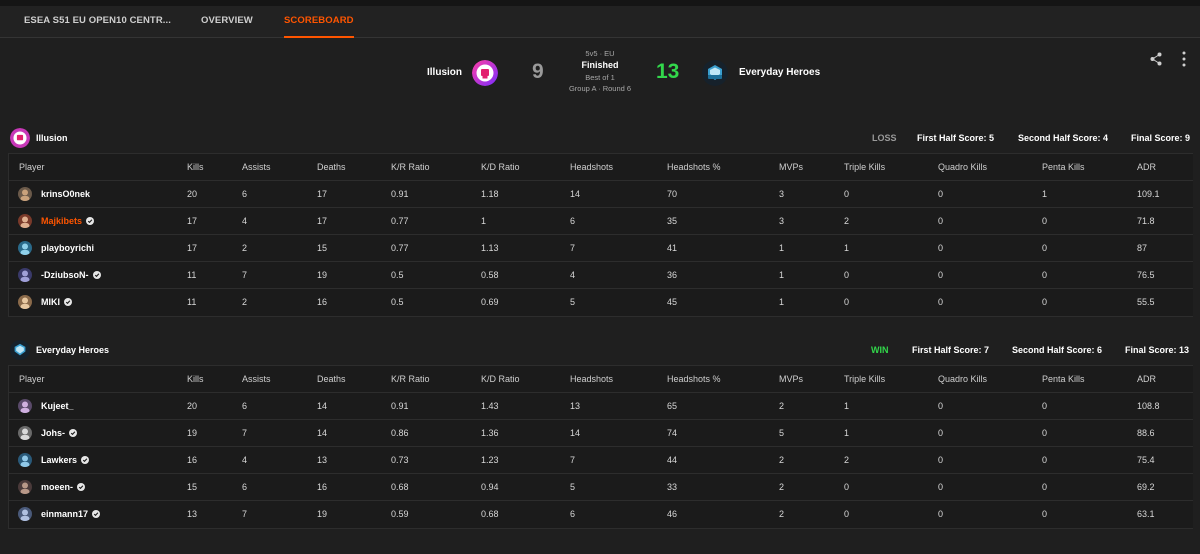 The image size is (1200, 554). What do you see at coordinates (50, 302) in the screenshot?
I see `player-name-text: MIKI` at bounding box center [50, 302].